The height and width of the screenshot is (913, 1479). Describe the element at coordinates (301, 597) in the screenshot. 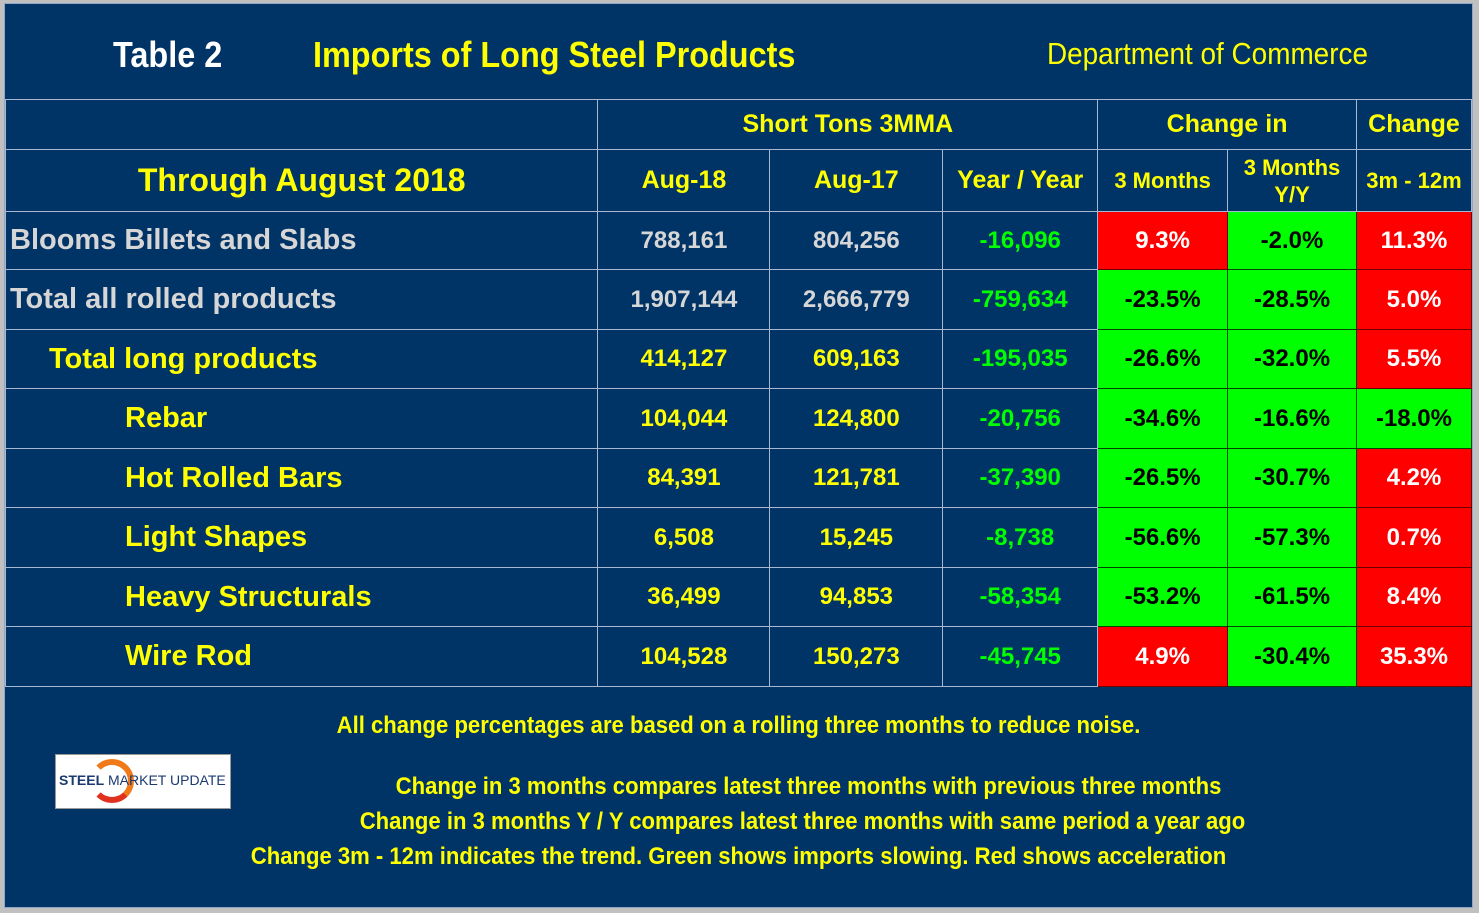

I see `product-name: Heavy Structurals` at that location.